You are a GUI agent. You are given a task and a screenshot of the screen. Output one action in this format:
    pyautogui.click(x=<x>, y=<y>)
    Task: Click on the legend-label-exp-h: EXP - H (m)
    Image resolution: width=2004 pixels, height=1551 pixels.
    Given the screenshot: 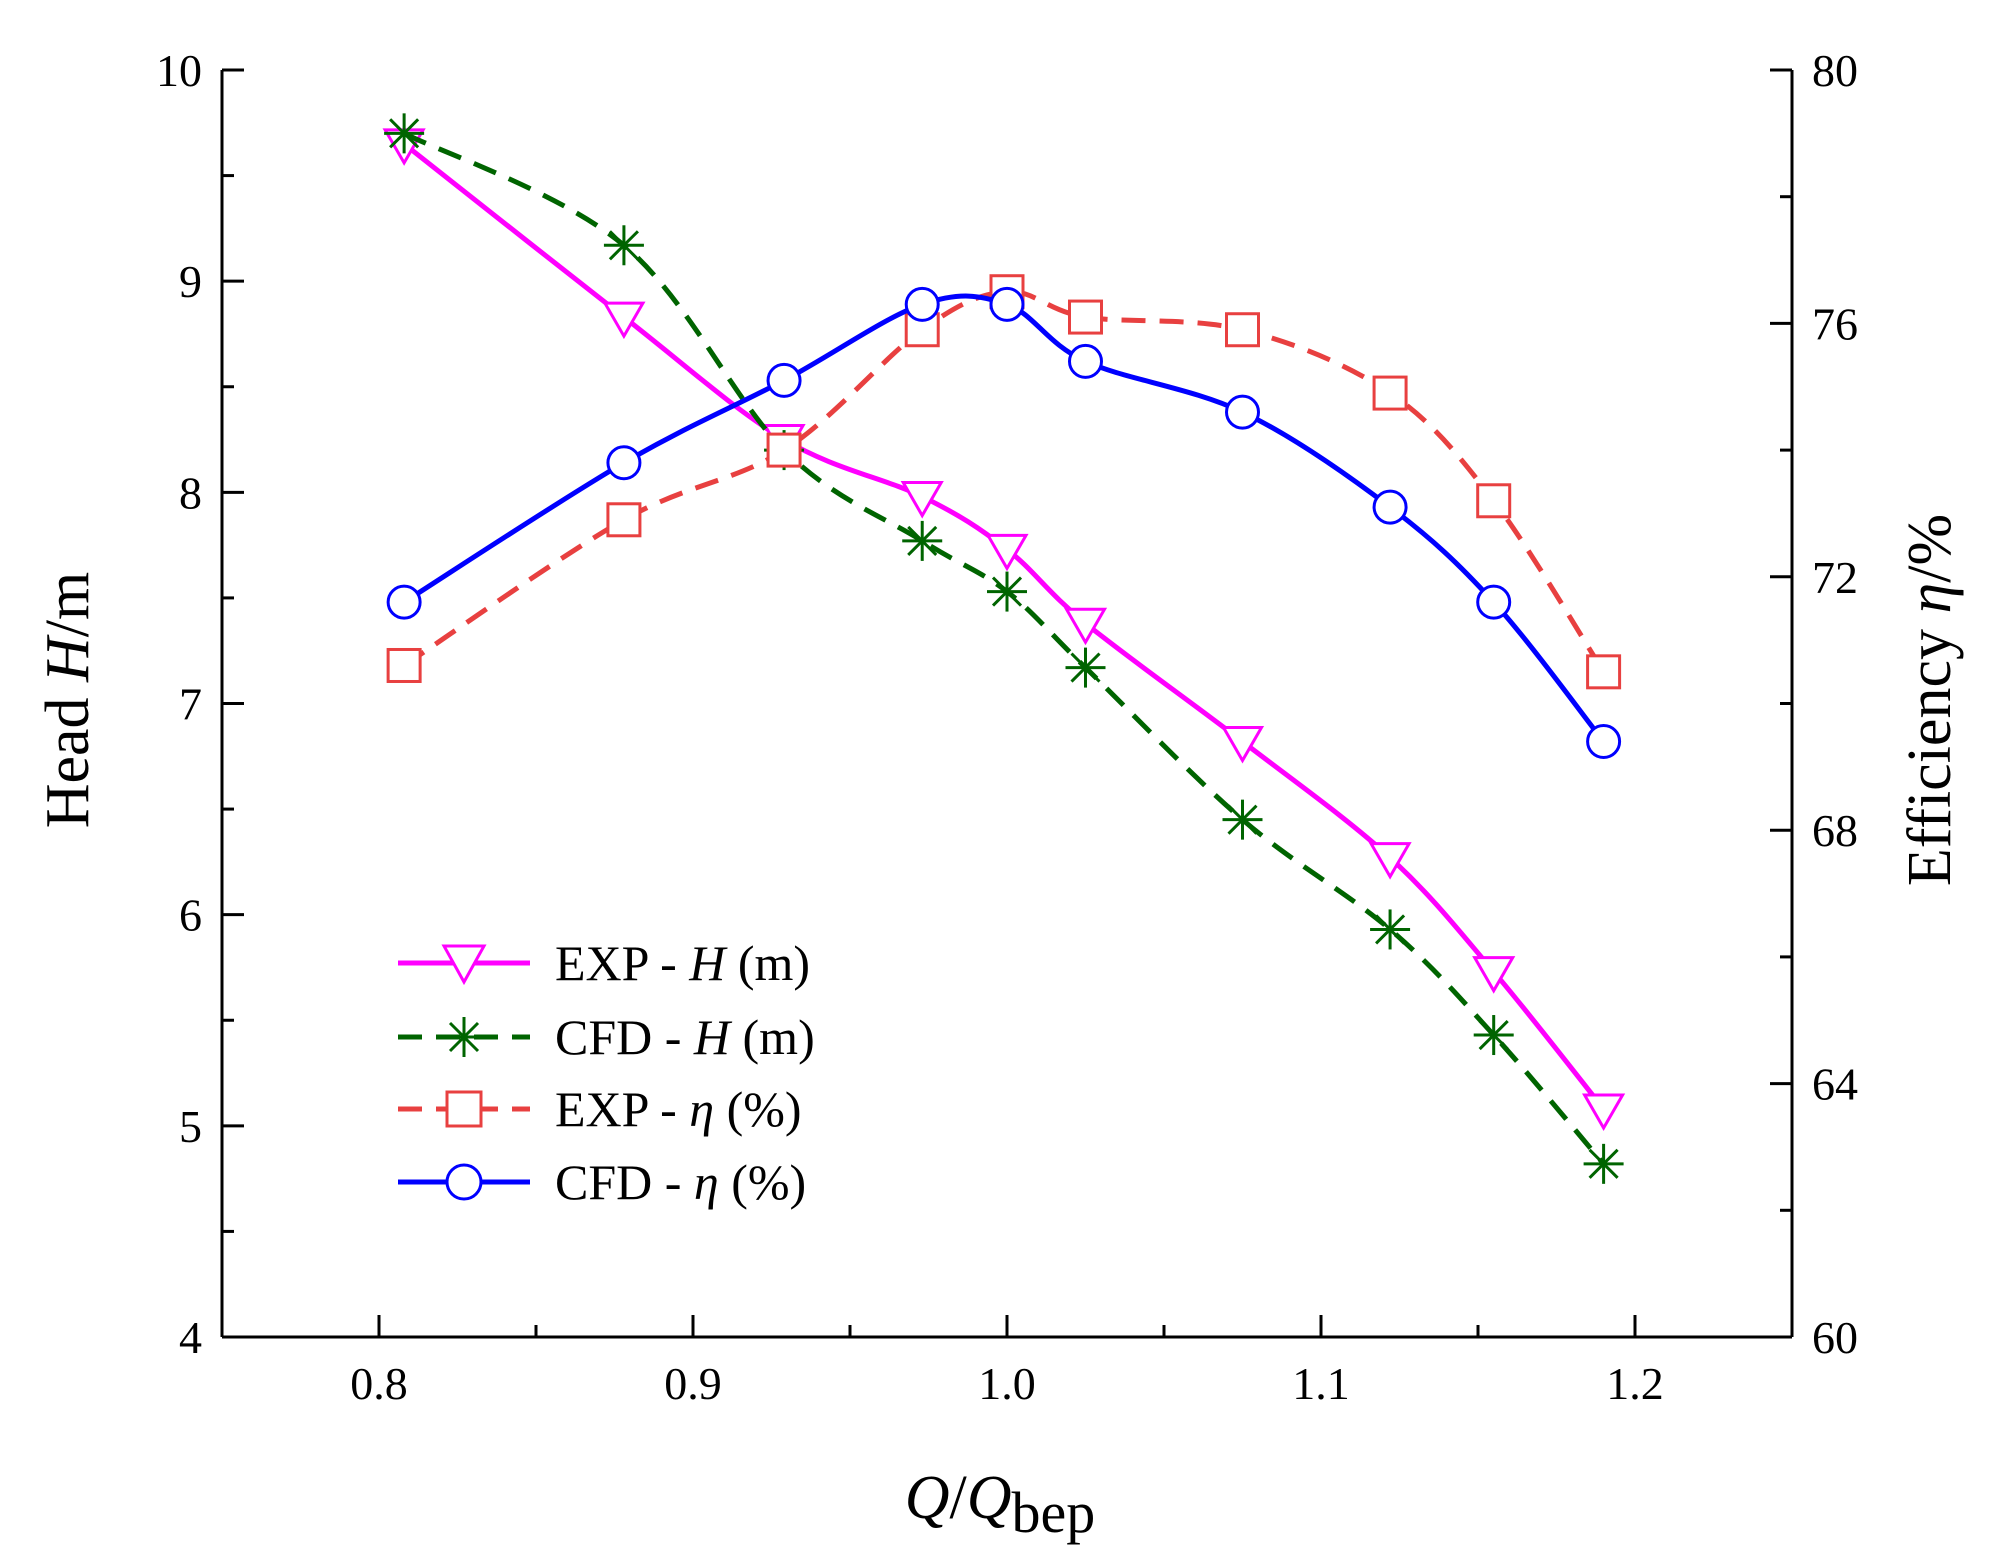 What is the action you would take?
    pyautogui.click(x=682, y=963)
    